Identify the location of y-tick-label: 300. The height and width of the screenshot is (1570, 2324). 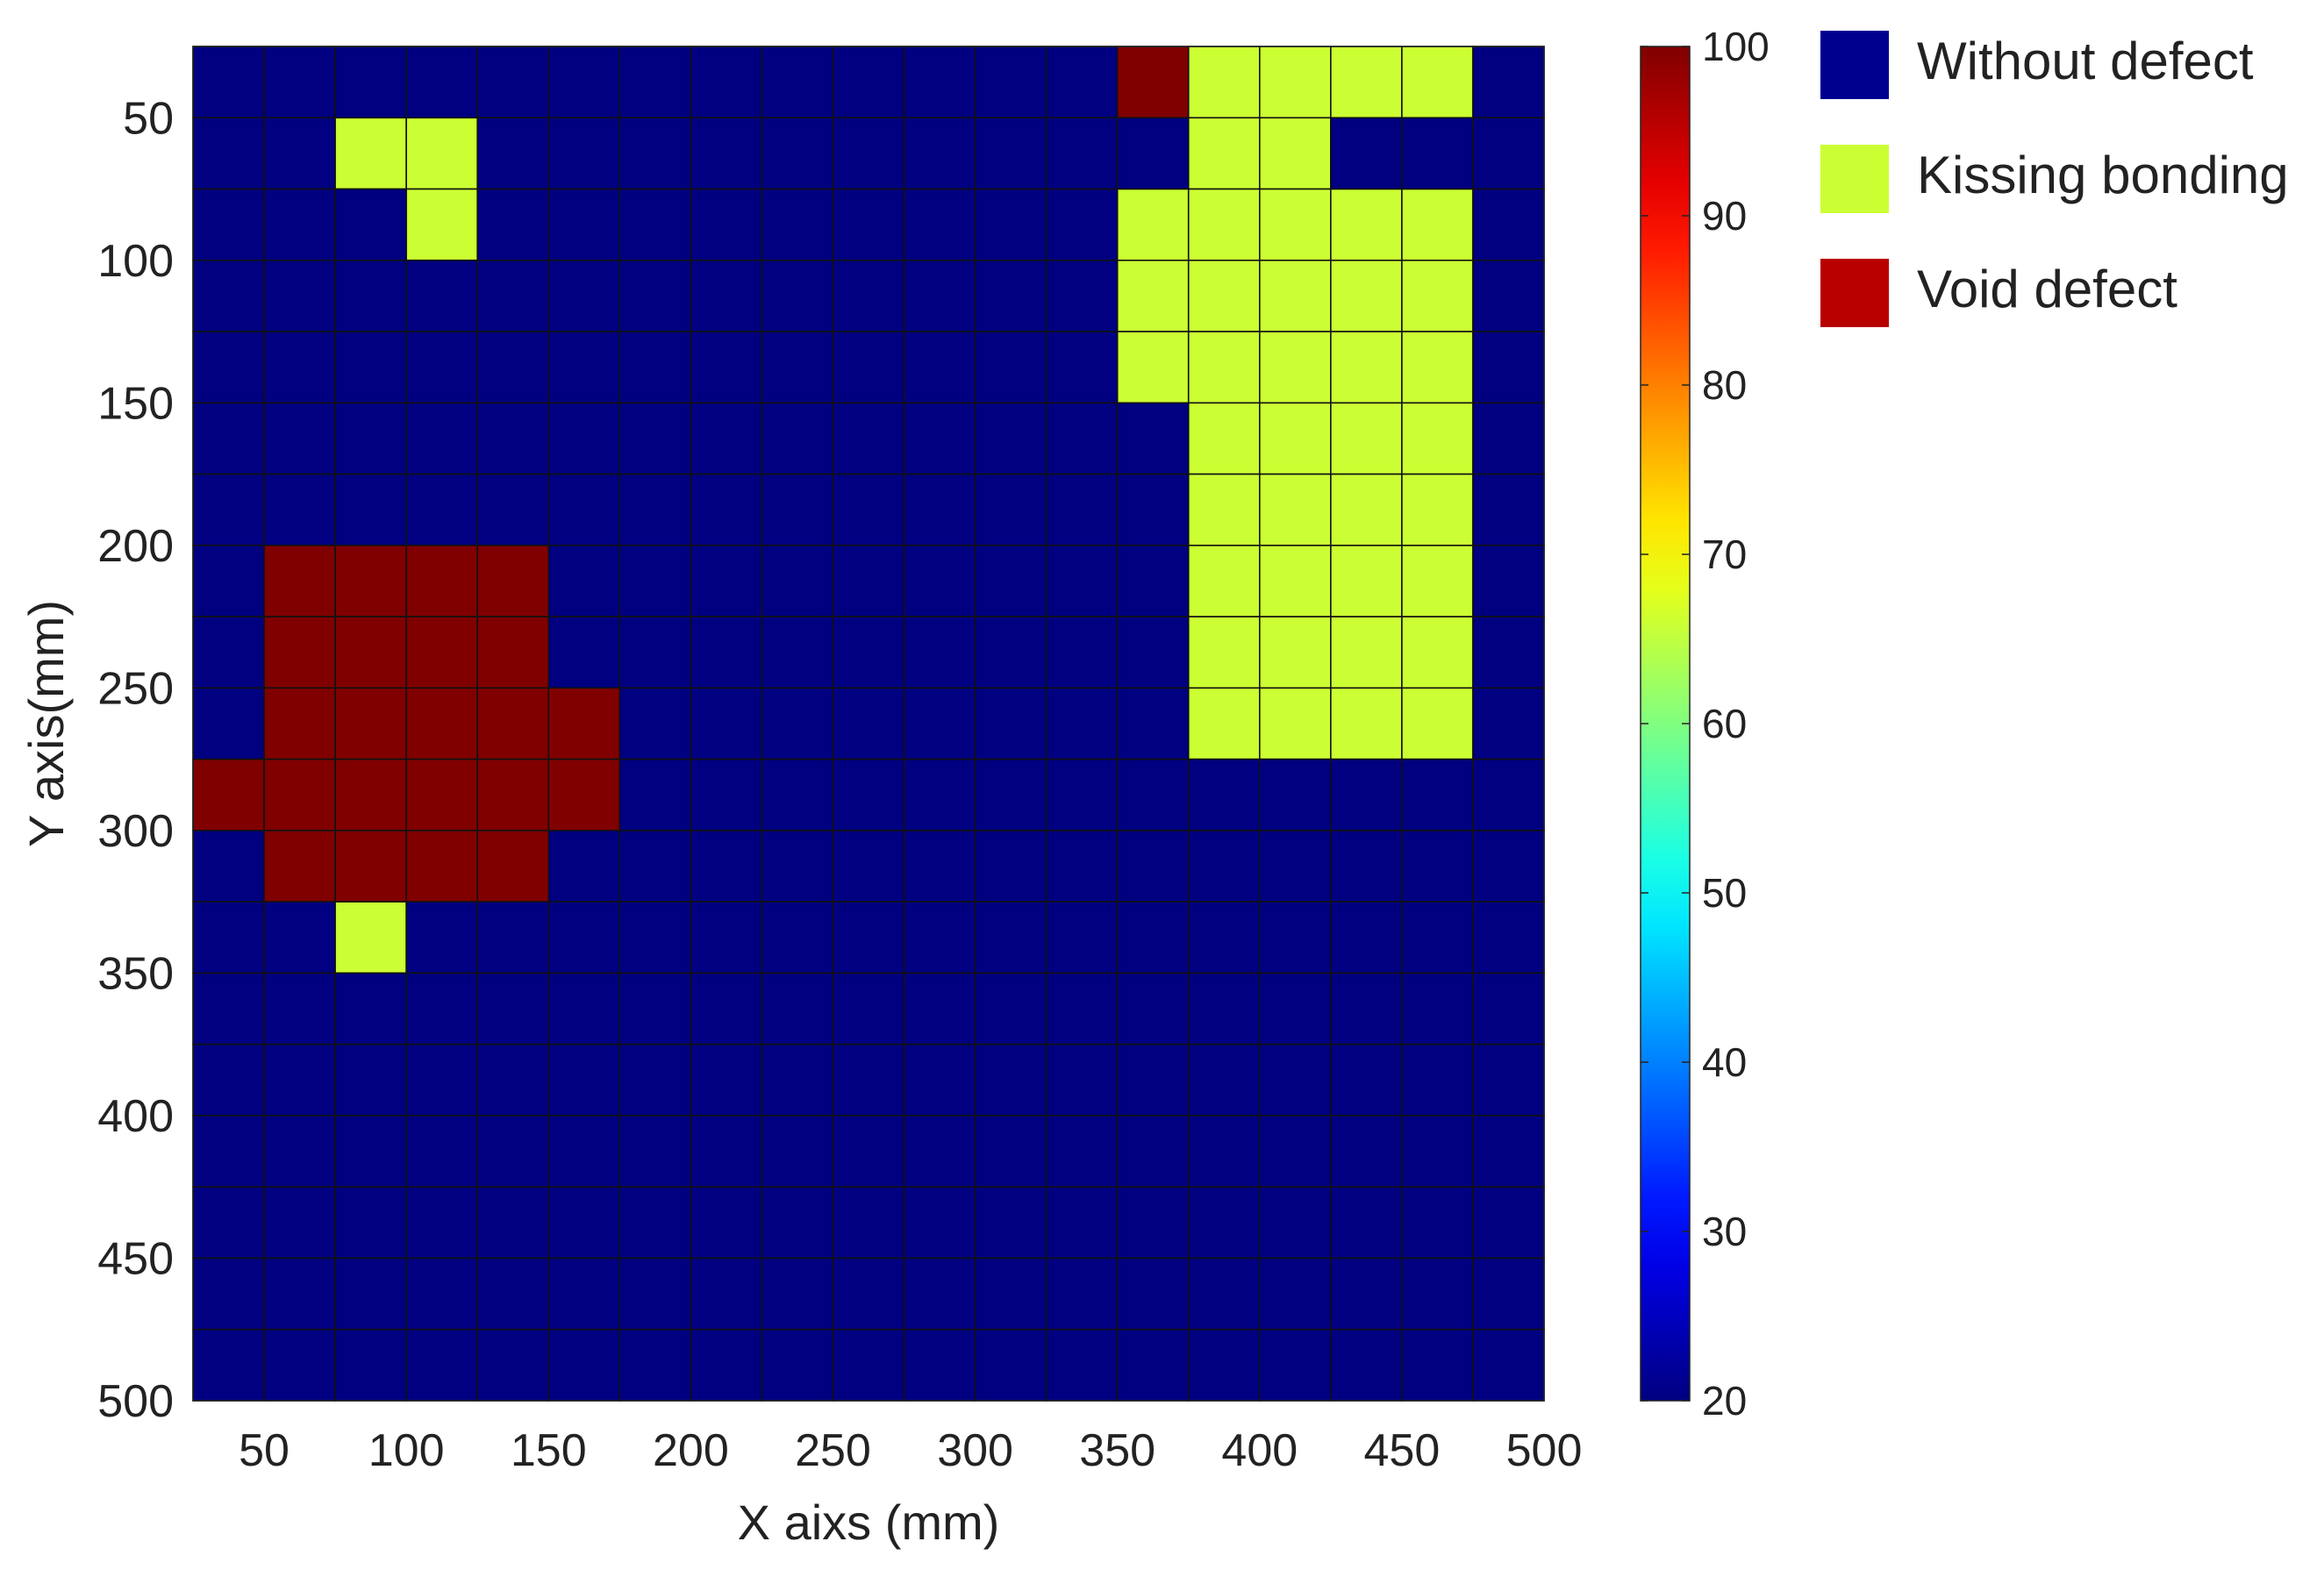
(135, 831).